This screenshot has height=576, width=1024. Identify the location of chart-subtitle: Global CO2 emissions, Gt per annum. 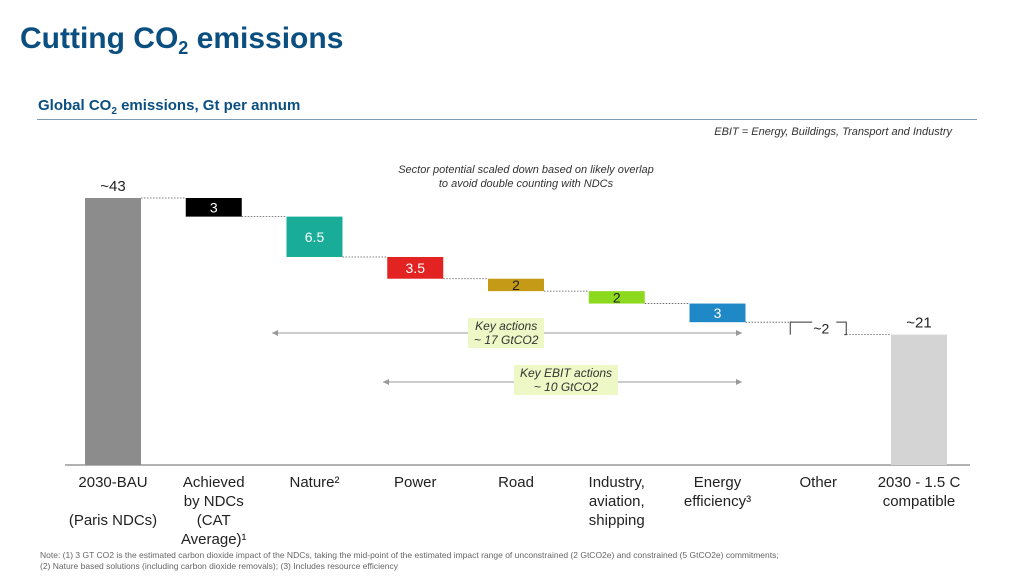
(169, 107).